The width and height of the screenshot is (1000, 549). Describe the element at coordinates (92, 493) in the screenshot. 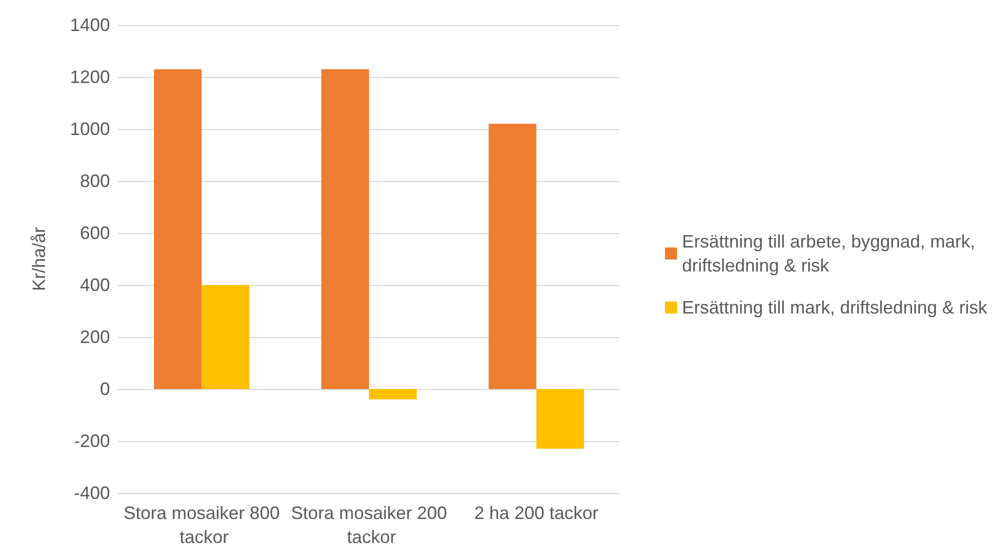

I see `y-tick-label: -400` at that location.